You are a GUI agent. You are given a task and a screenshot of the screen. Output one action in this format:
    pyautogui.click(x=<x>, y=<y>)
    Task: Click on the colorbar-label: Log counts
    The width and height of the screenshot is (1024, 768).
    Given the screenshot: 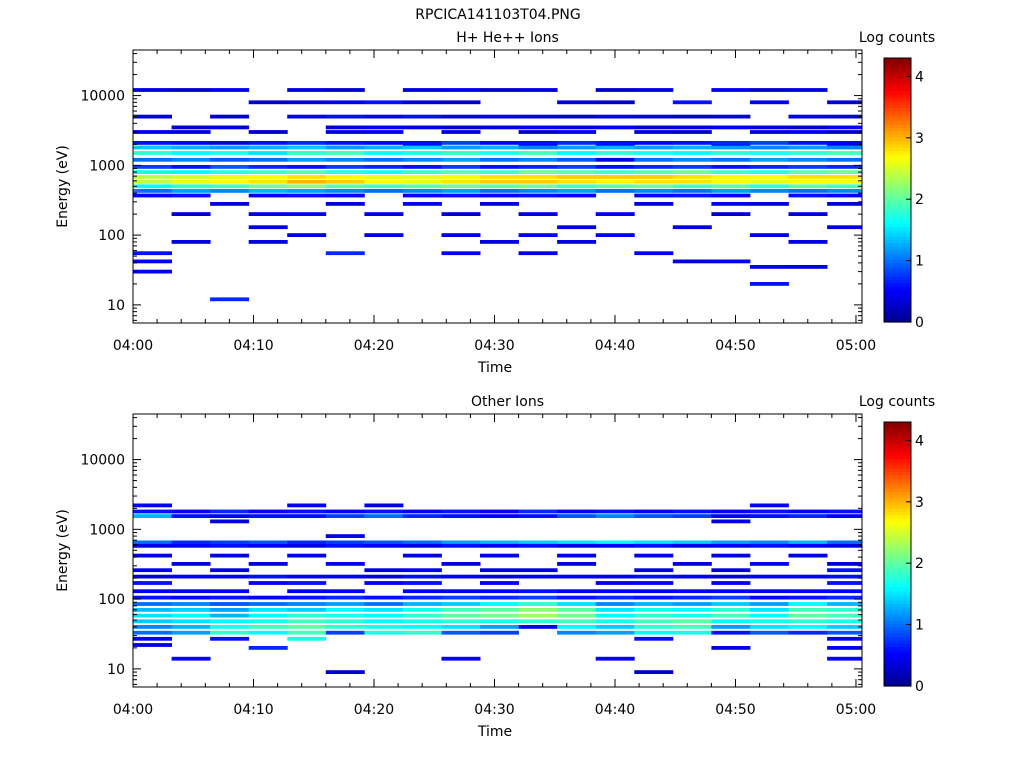 What is the action you would take?
    pyautogui.click(x=897, y=402)
    